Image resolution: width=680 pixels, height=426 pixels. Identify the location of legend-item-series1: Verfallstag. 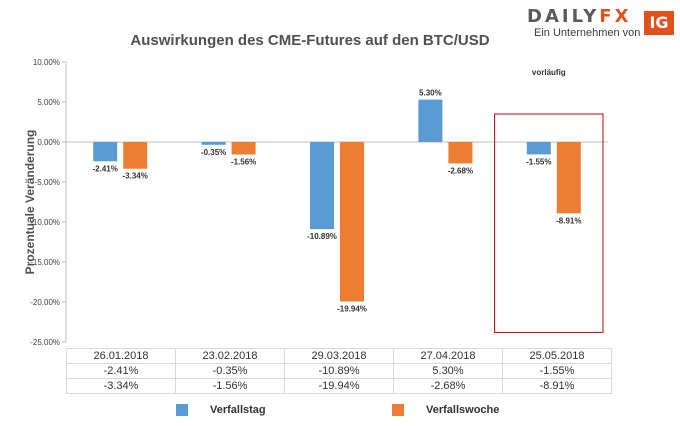
(221, 410).